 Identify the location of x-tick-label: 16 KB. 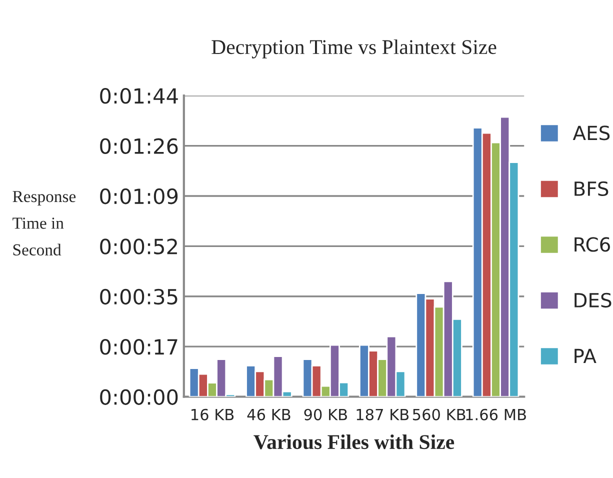
(213, 414).